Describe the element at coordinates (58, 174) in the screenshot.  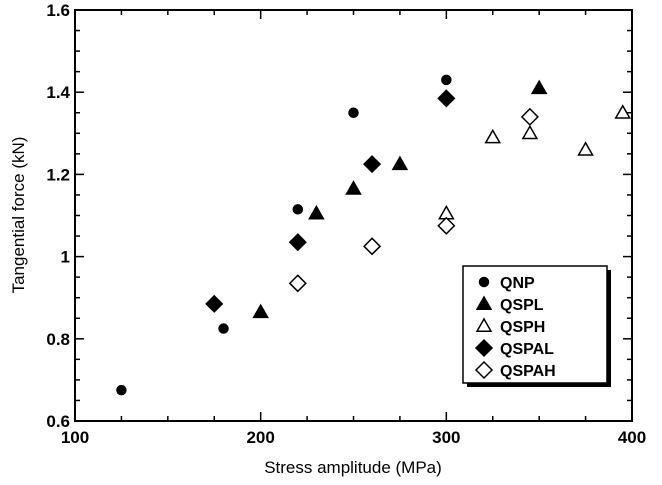
I see `y-tick-label: 1.2` at that location.